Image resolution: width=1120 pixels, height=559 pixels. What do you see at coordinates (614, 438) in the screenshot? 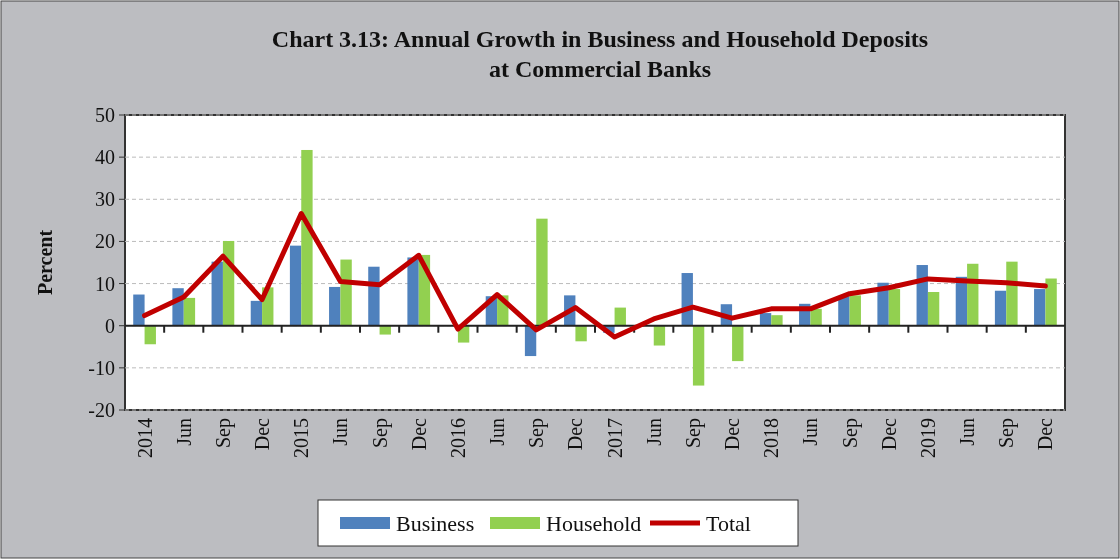
I see `x-tick-label: 2017` at bounding box center [614, 438].